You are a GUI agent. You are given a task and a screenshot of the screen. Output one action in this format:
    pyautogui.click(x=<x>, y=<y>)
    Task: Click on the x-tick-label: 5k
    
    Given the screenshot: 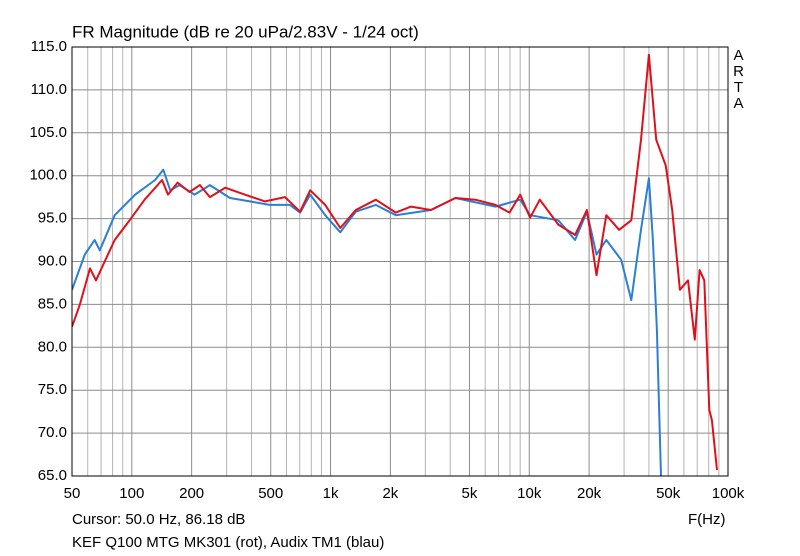 What is the action you would take?
    pyautogui.click(x=470, y=493)
    